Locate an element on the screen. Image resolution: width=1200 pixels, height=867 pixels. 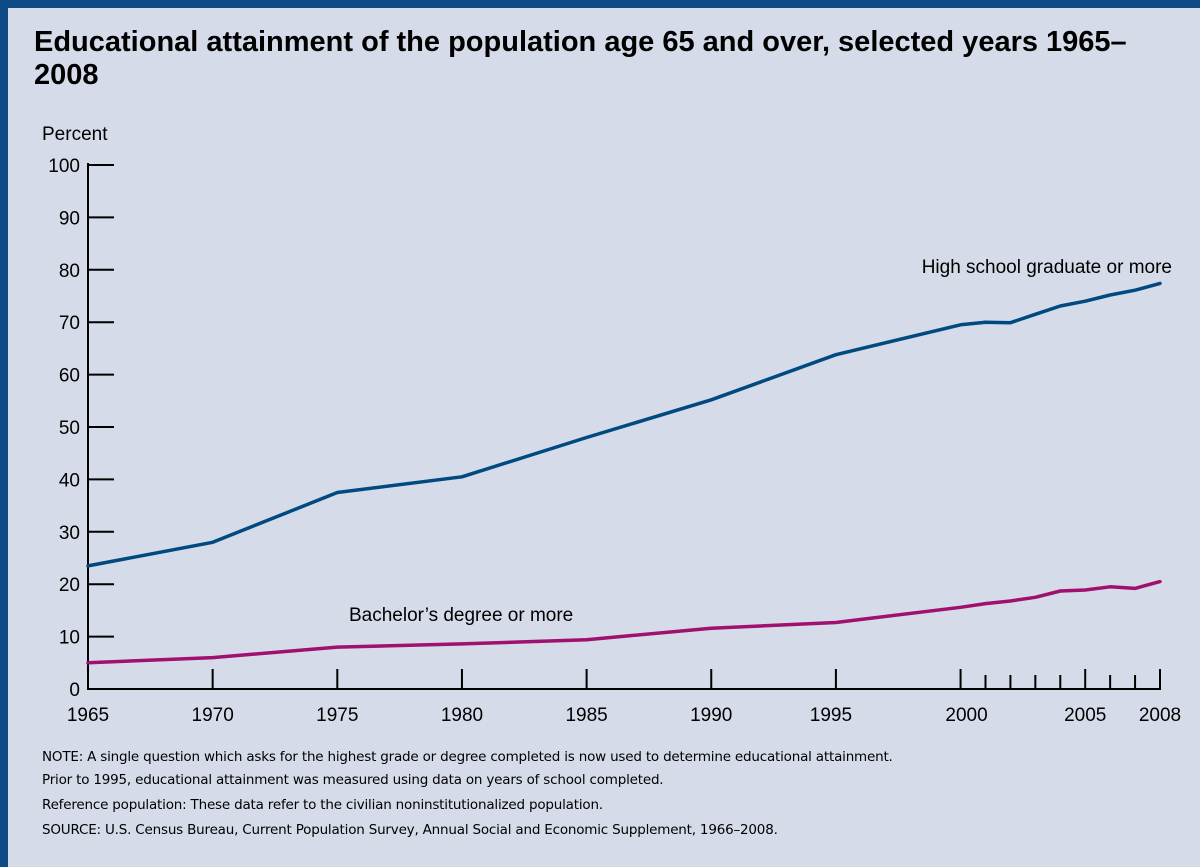
y-tick-label: 100 is located at coordinates (64, 166).